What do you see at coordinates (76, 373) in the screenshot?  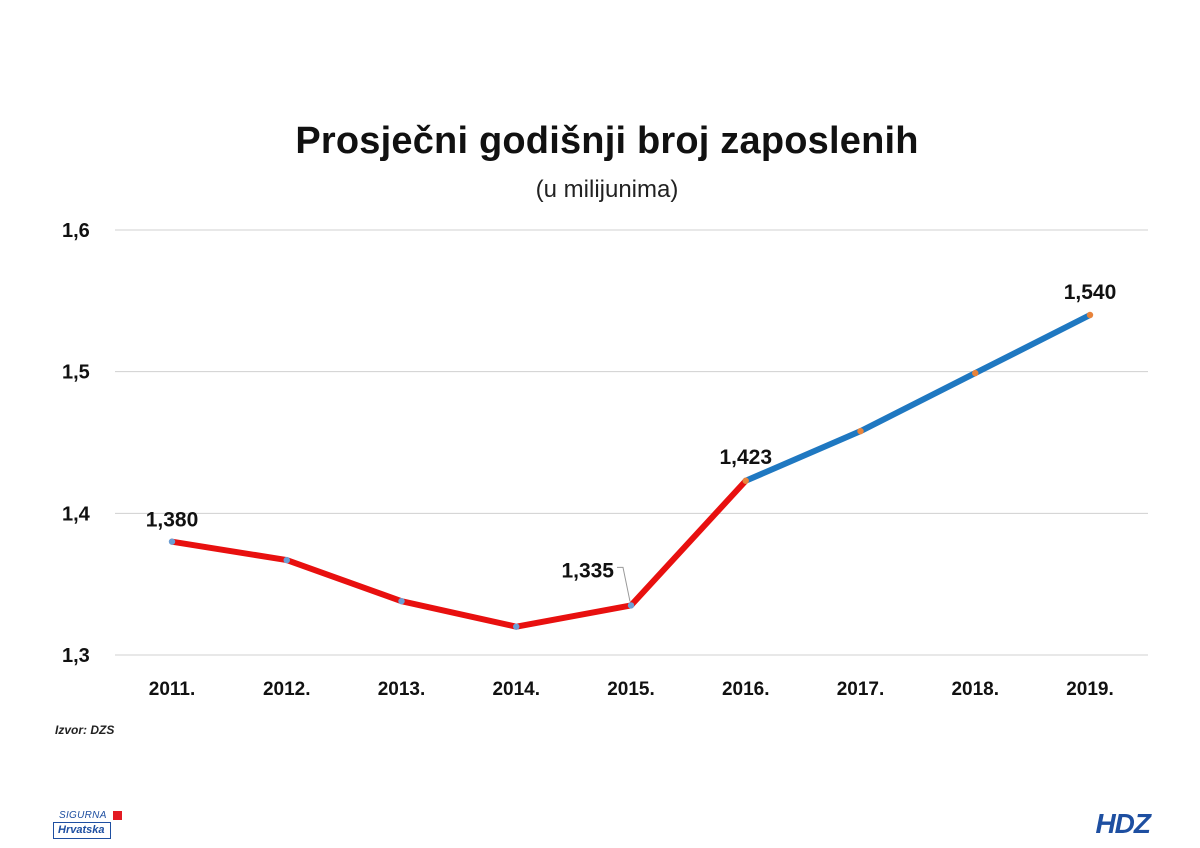 I see `y-tick-label: 1,5` at bounding box center [76, 373].